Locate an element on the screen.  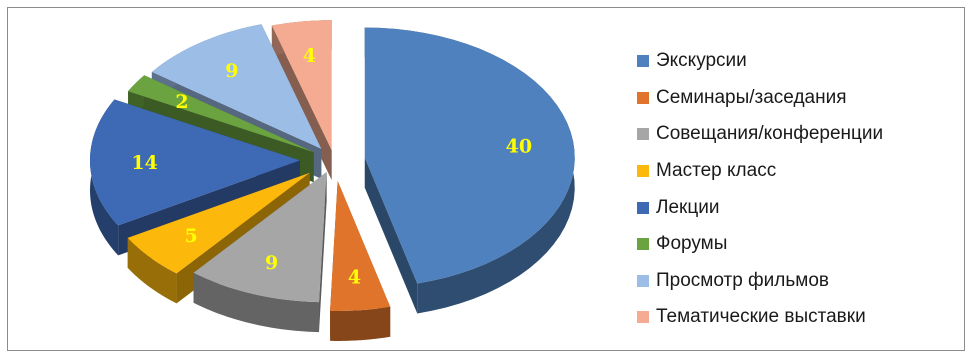
legend-label: Экскурсии is located at coordinates (701, 61).